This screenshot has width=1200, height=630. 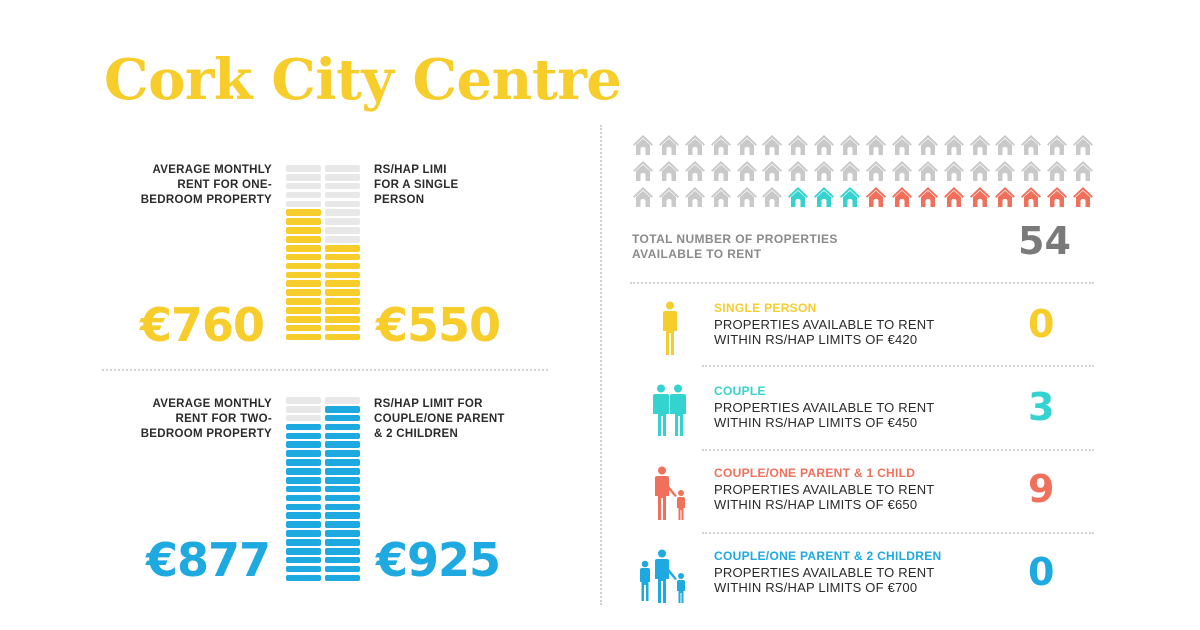 What do you see at coordinates (206, 200) in the screenshot?
I see `label-line: BEDROOM PROPERTY` at bounding box center [206, 200].